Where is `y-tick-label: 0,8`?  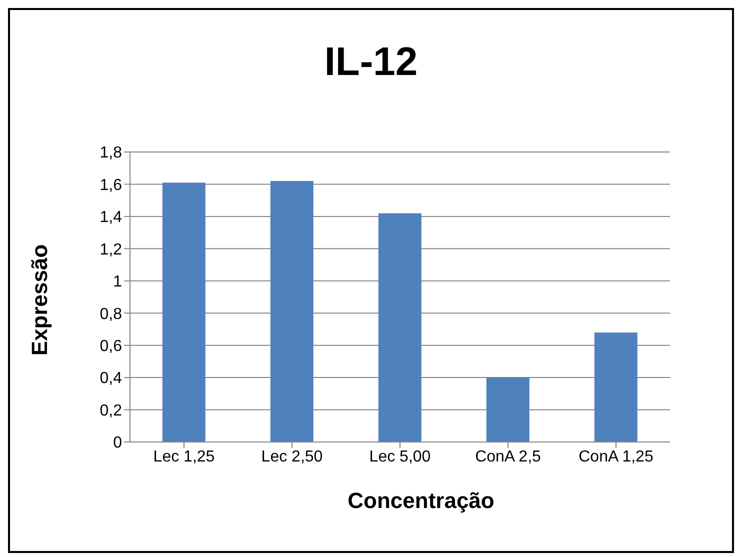 y-tick-label: 0,8 is located at coordinates (111, 314).